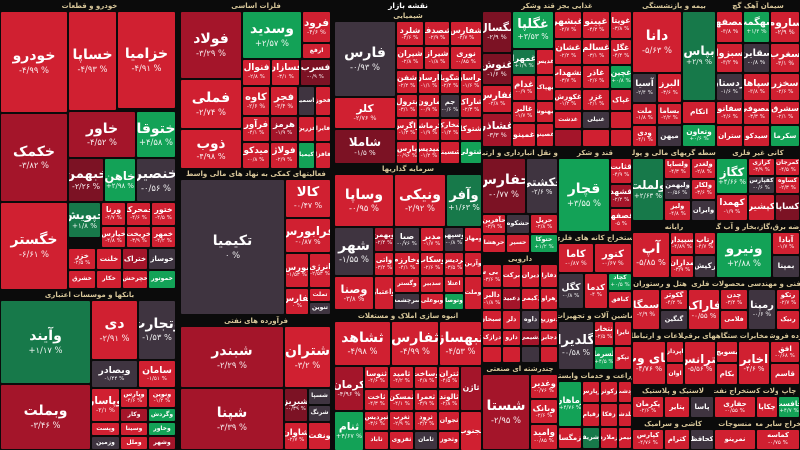  Describe the element at coordinates (576, 345) in the screenshot. I see `stock-tile: گلدیرا -۰/۵۸ %` at that location.